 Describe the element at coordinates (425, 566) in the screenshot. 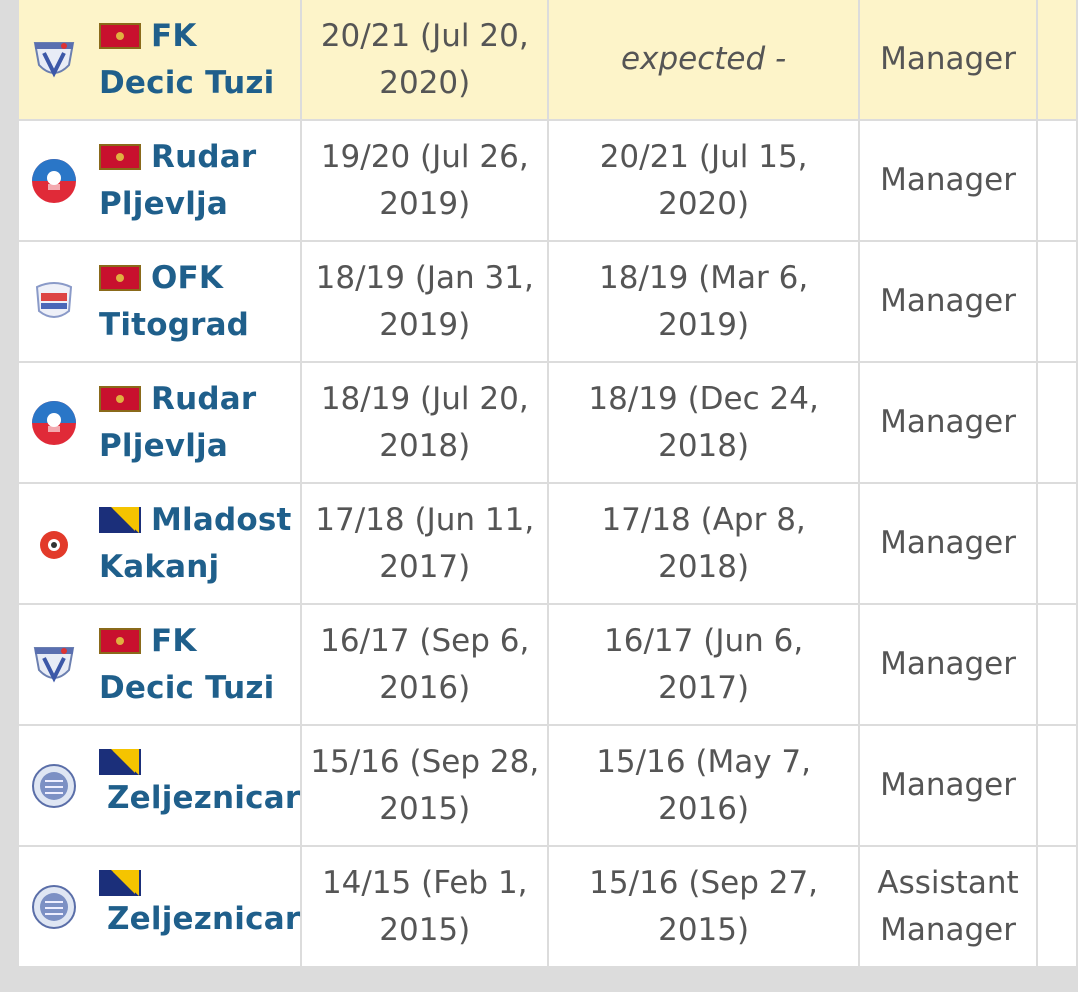

I see `from-date-line2: 2017)` at that location.